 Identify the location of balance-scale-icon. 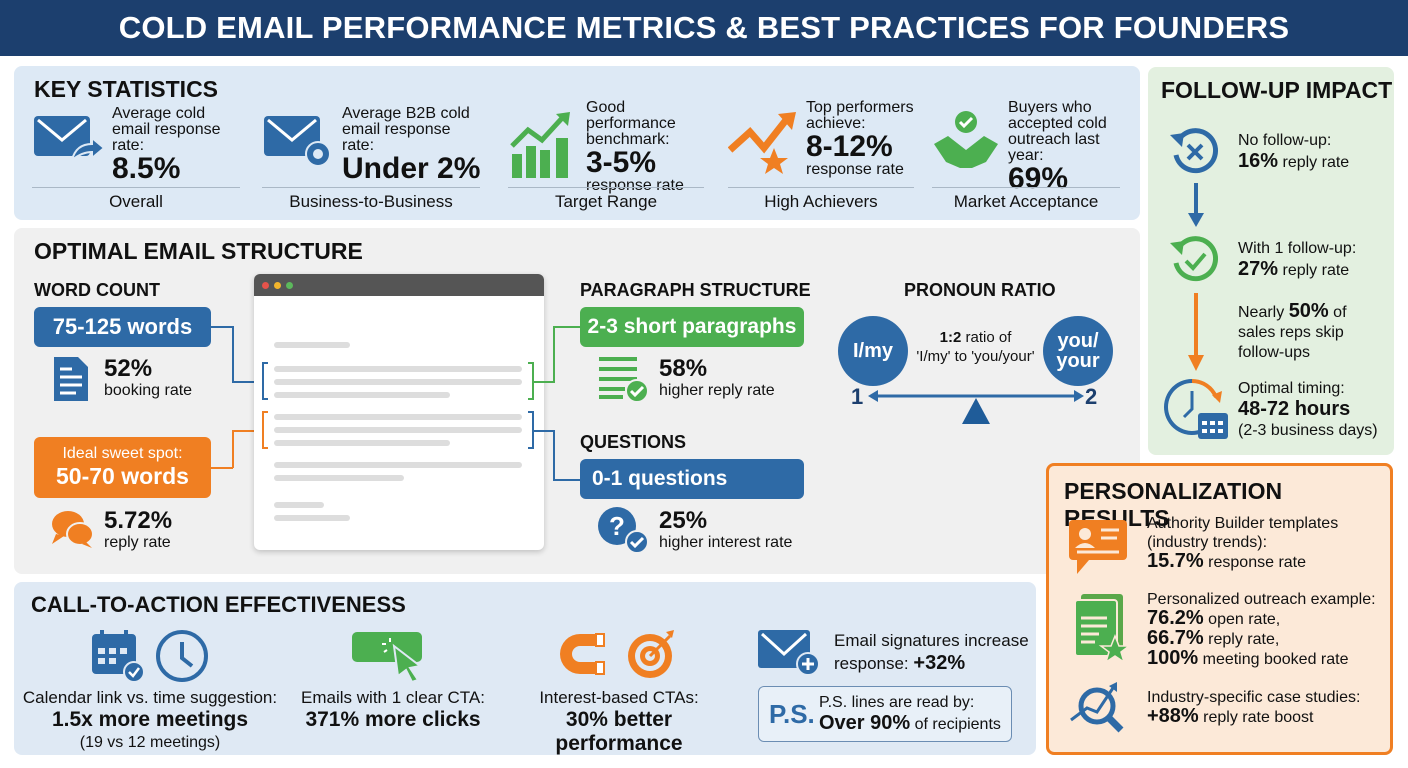
(976, 407).